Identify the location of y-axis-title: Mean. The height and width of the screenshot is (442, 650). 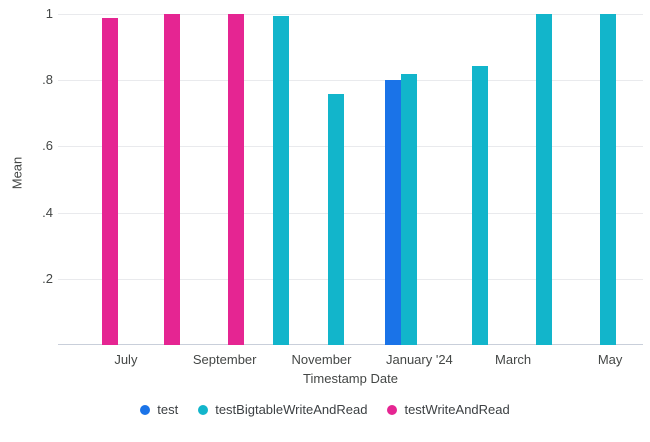
(17, 173).